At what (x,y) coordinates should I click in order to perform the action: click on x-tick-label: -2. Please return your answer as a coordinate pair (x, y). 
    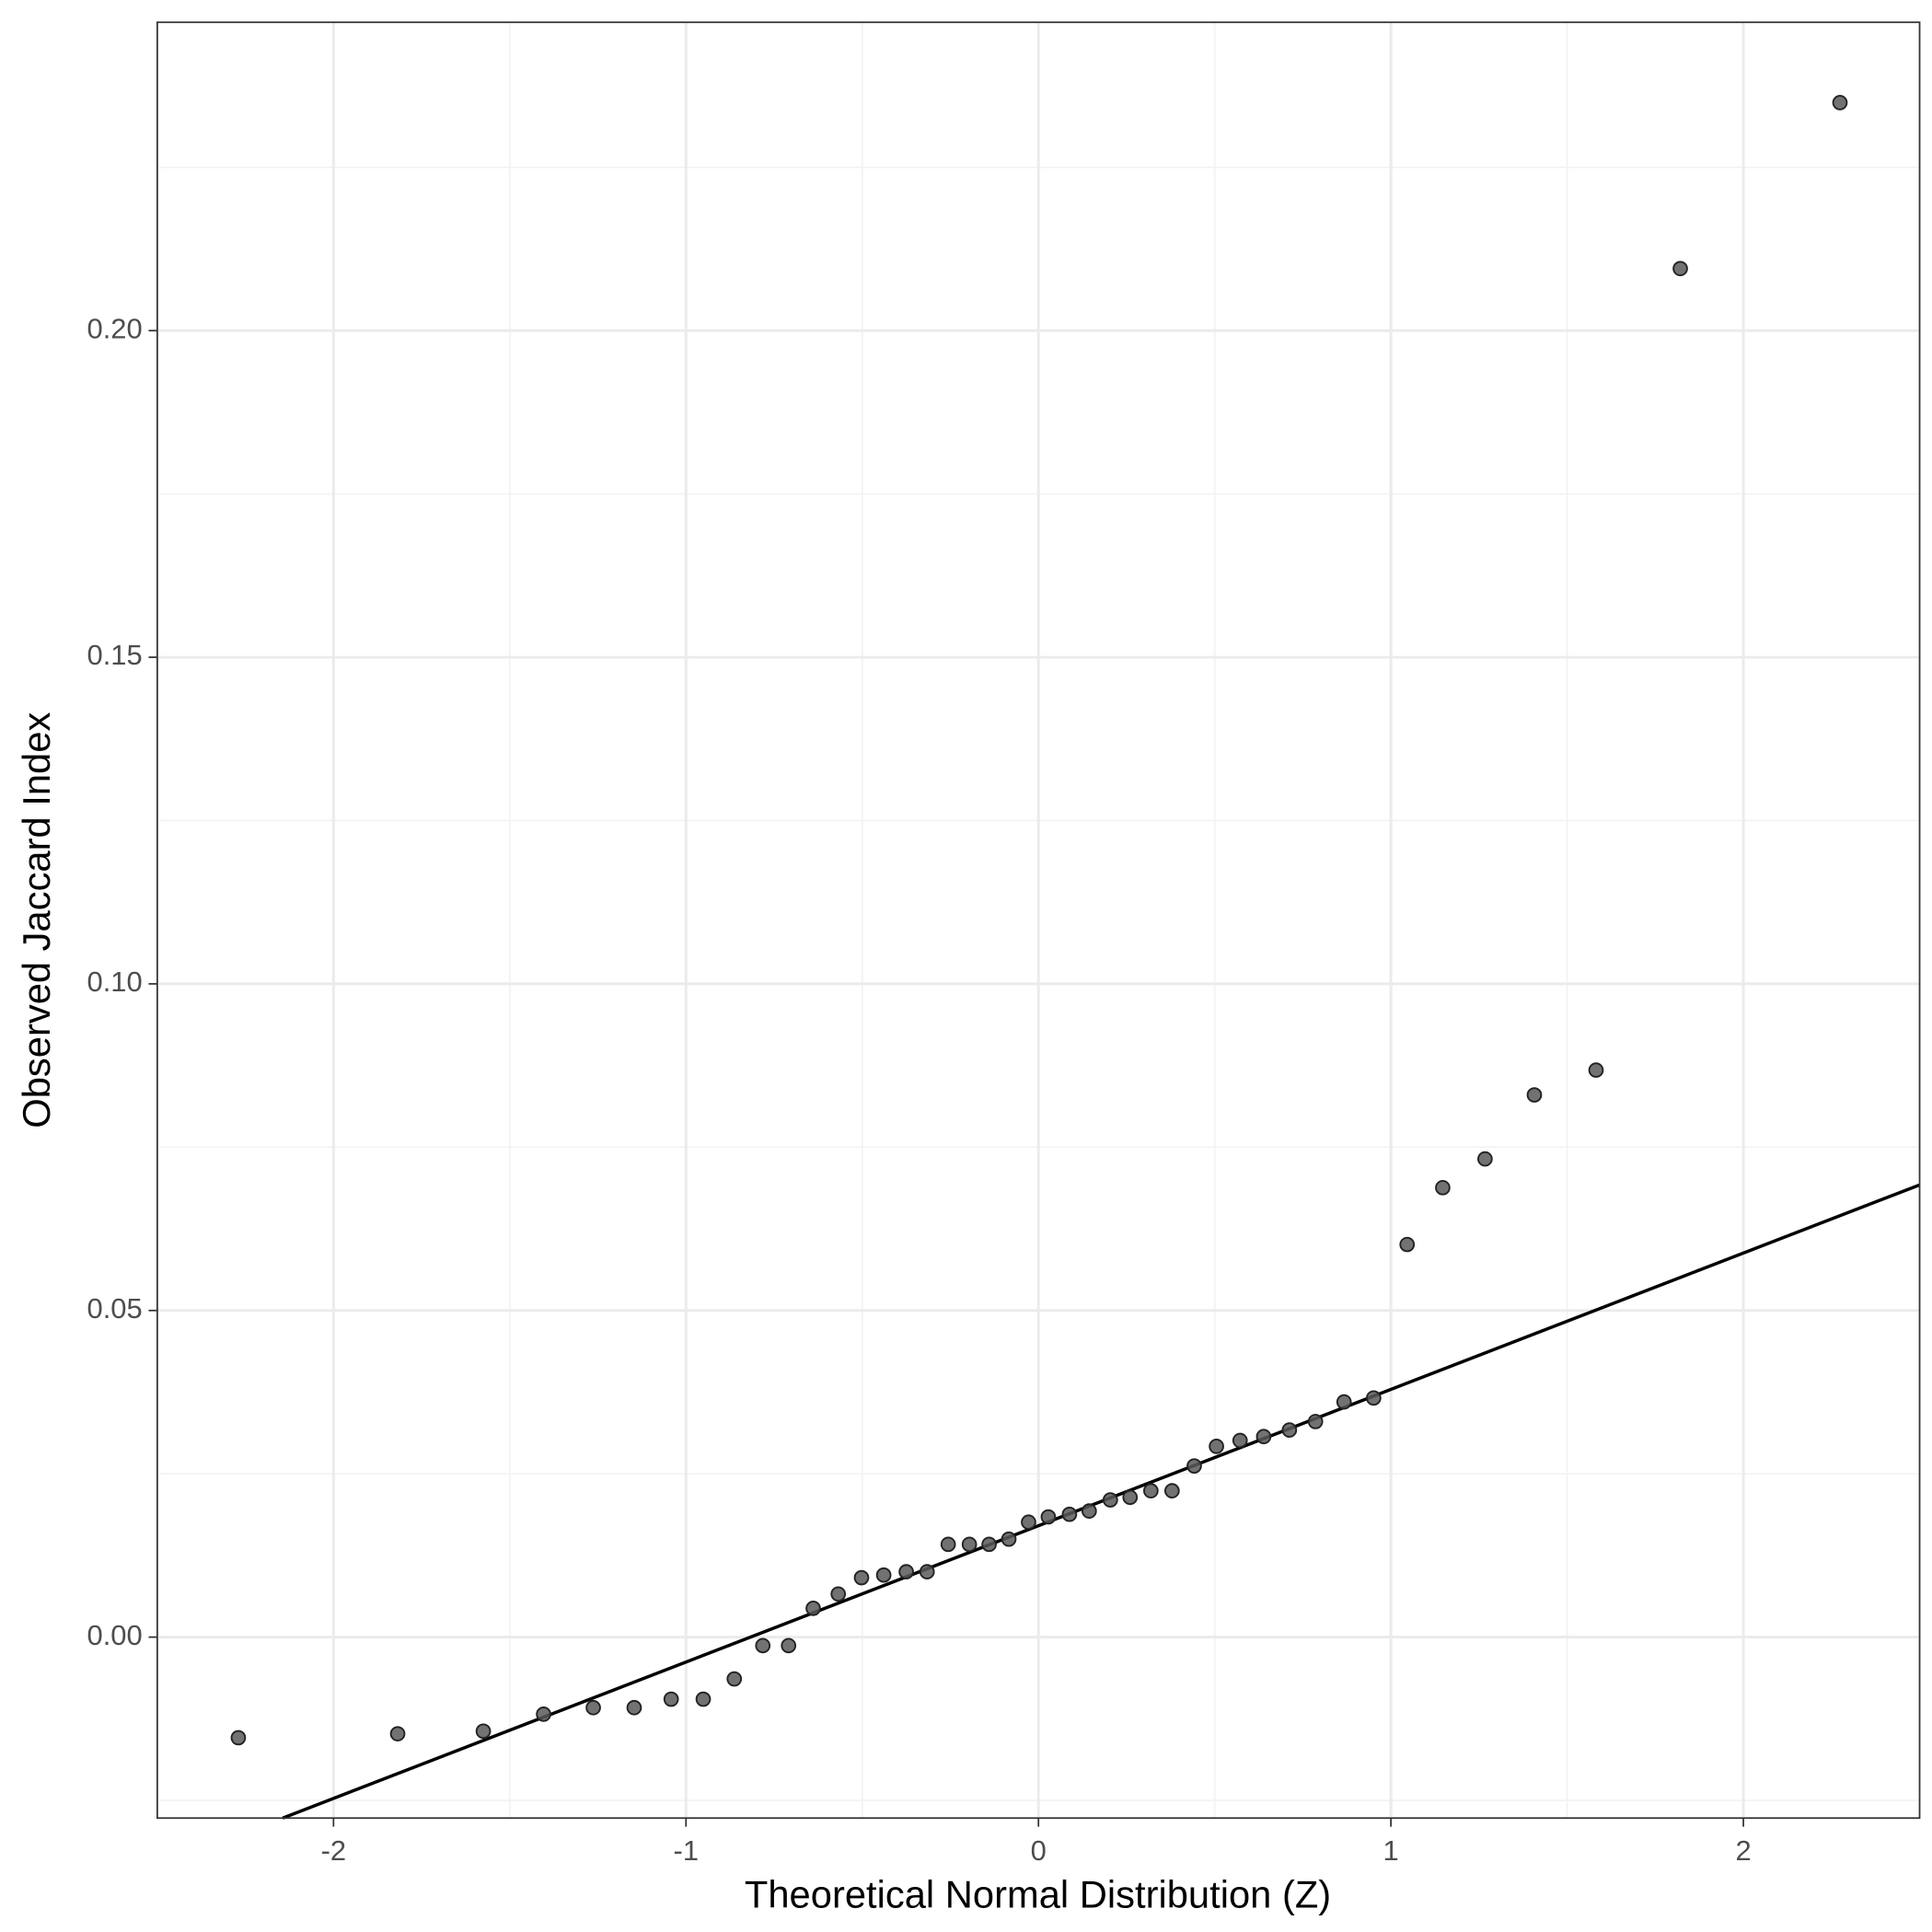
    Looking at the image, I should click on (334, 1851).